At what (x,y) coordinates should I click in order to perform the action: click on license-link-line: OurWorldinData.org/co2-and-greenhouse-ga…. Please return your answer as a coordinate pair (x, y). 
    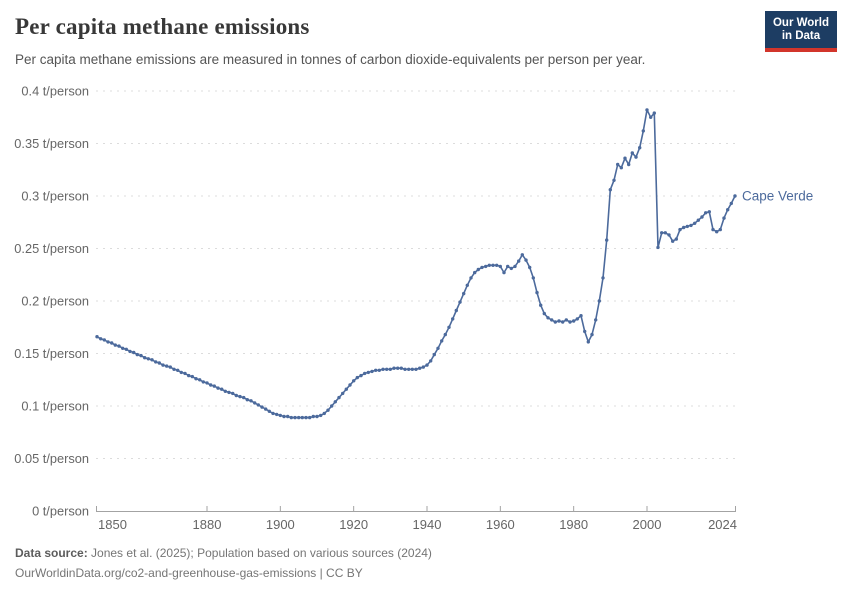
    Looking at the image, I should click on (189, 572).